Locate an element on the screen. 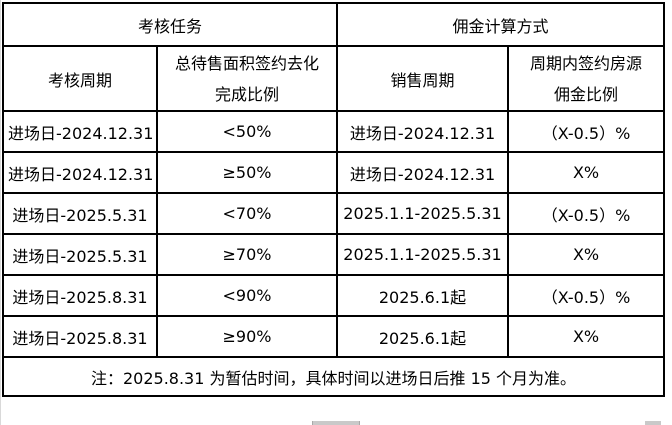 This screenshot has height=425, width=672. cell-completion-ratio: <50% is located at coordinates (247, 131).